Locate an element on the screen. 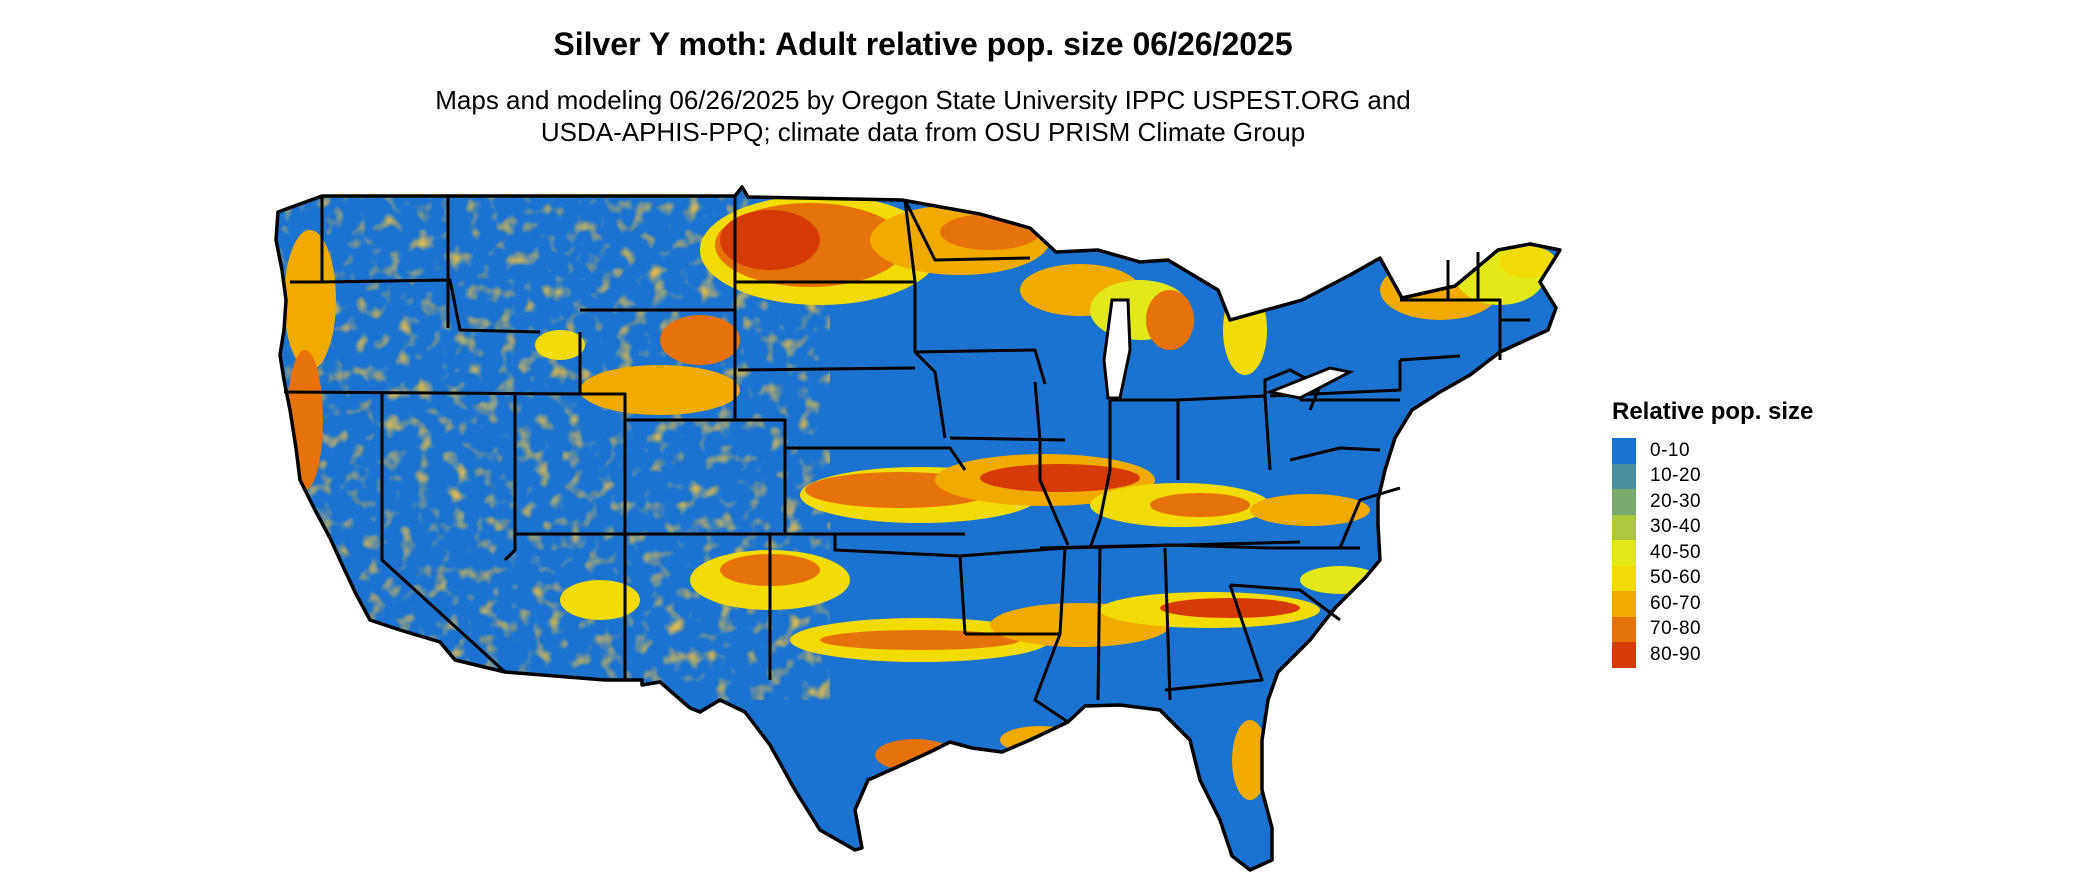 This screenshot has height=892, width=2100. legend-item: 80-90 is located at coordinates (1712, 655).